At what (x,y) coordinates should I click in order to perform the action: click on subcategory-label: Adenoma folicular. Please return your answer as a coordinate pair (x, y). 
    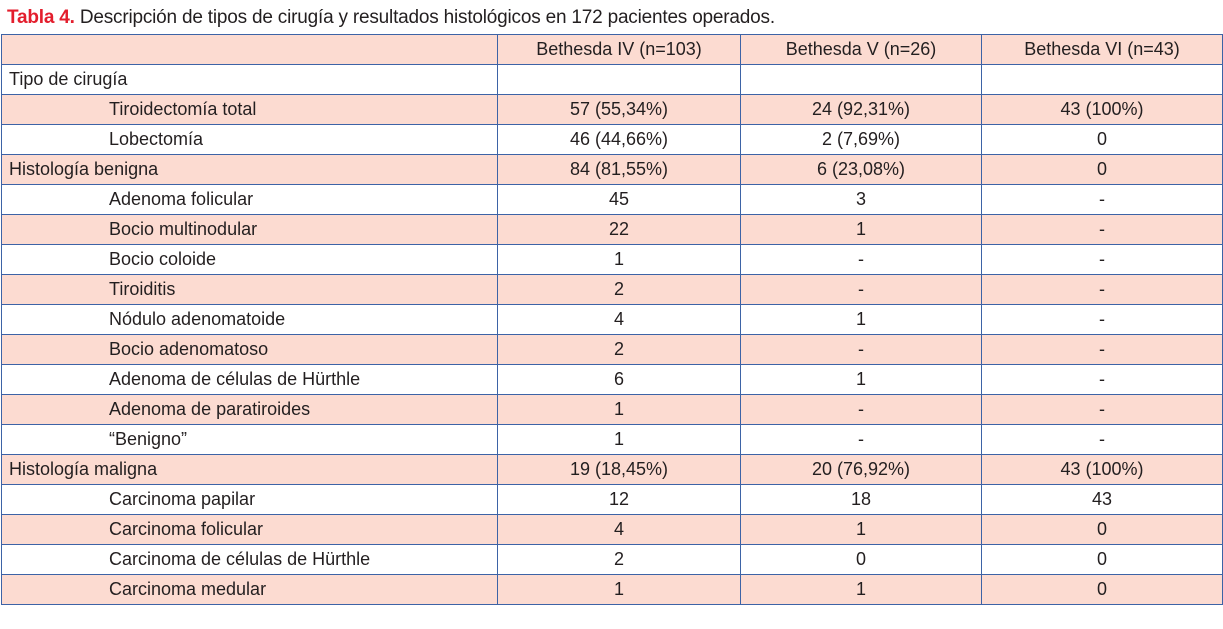
    Looking at the image, I should click on (249, 199).